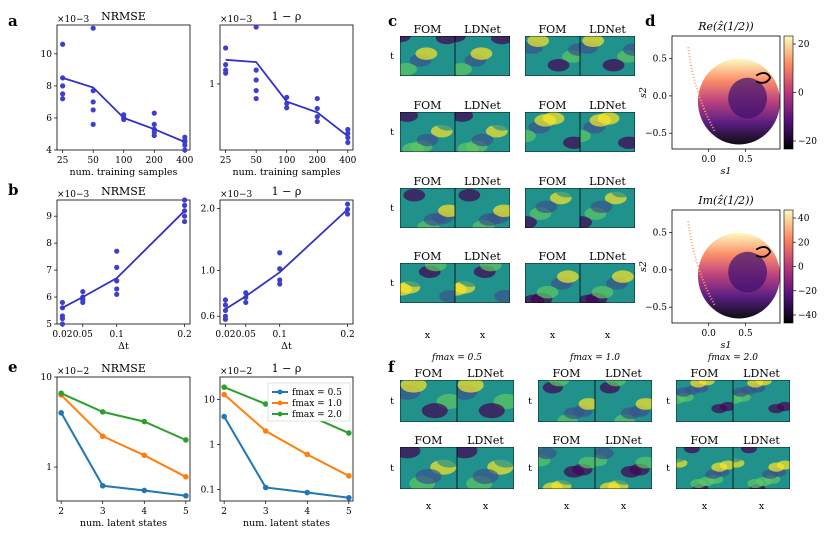  What do you see at coordinates (725, 200) in the screenshot?
I see `latent-plot-title: Im(ẑ(1/2))` at bounding box center [725, 200].